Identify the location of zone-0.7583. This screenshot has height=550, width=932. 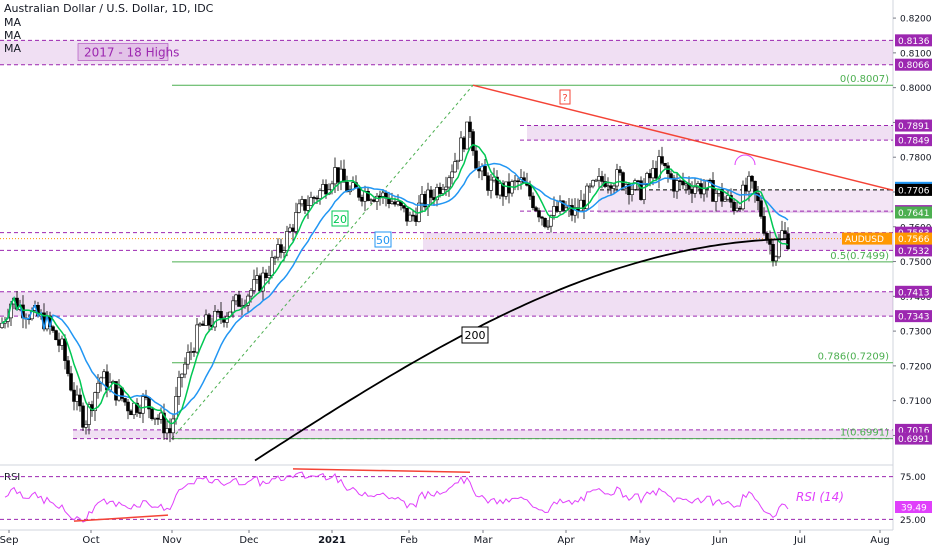
(658, 241).